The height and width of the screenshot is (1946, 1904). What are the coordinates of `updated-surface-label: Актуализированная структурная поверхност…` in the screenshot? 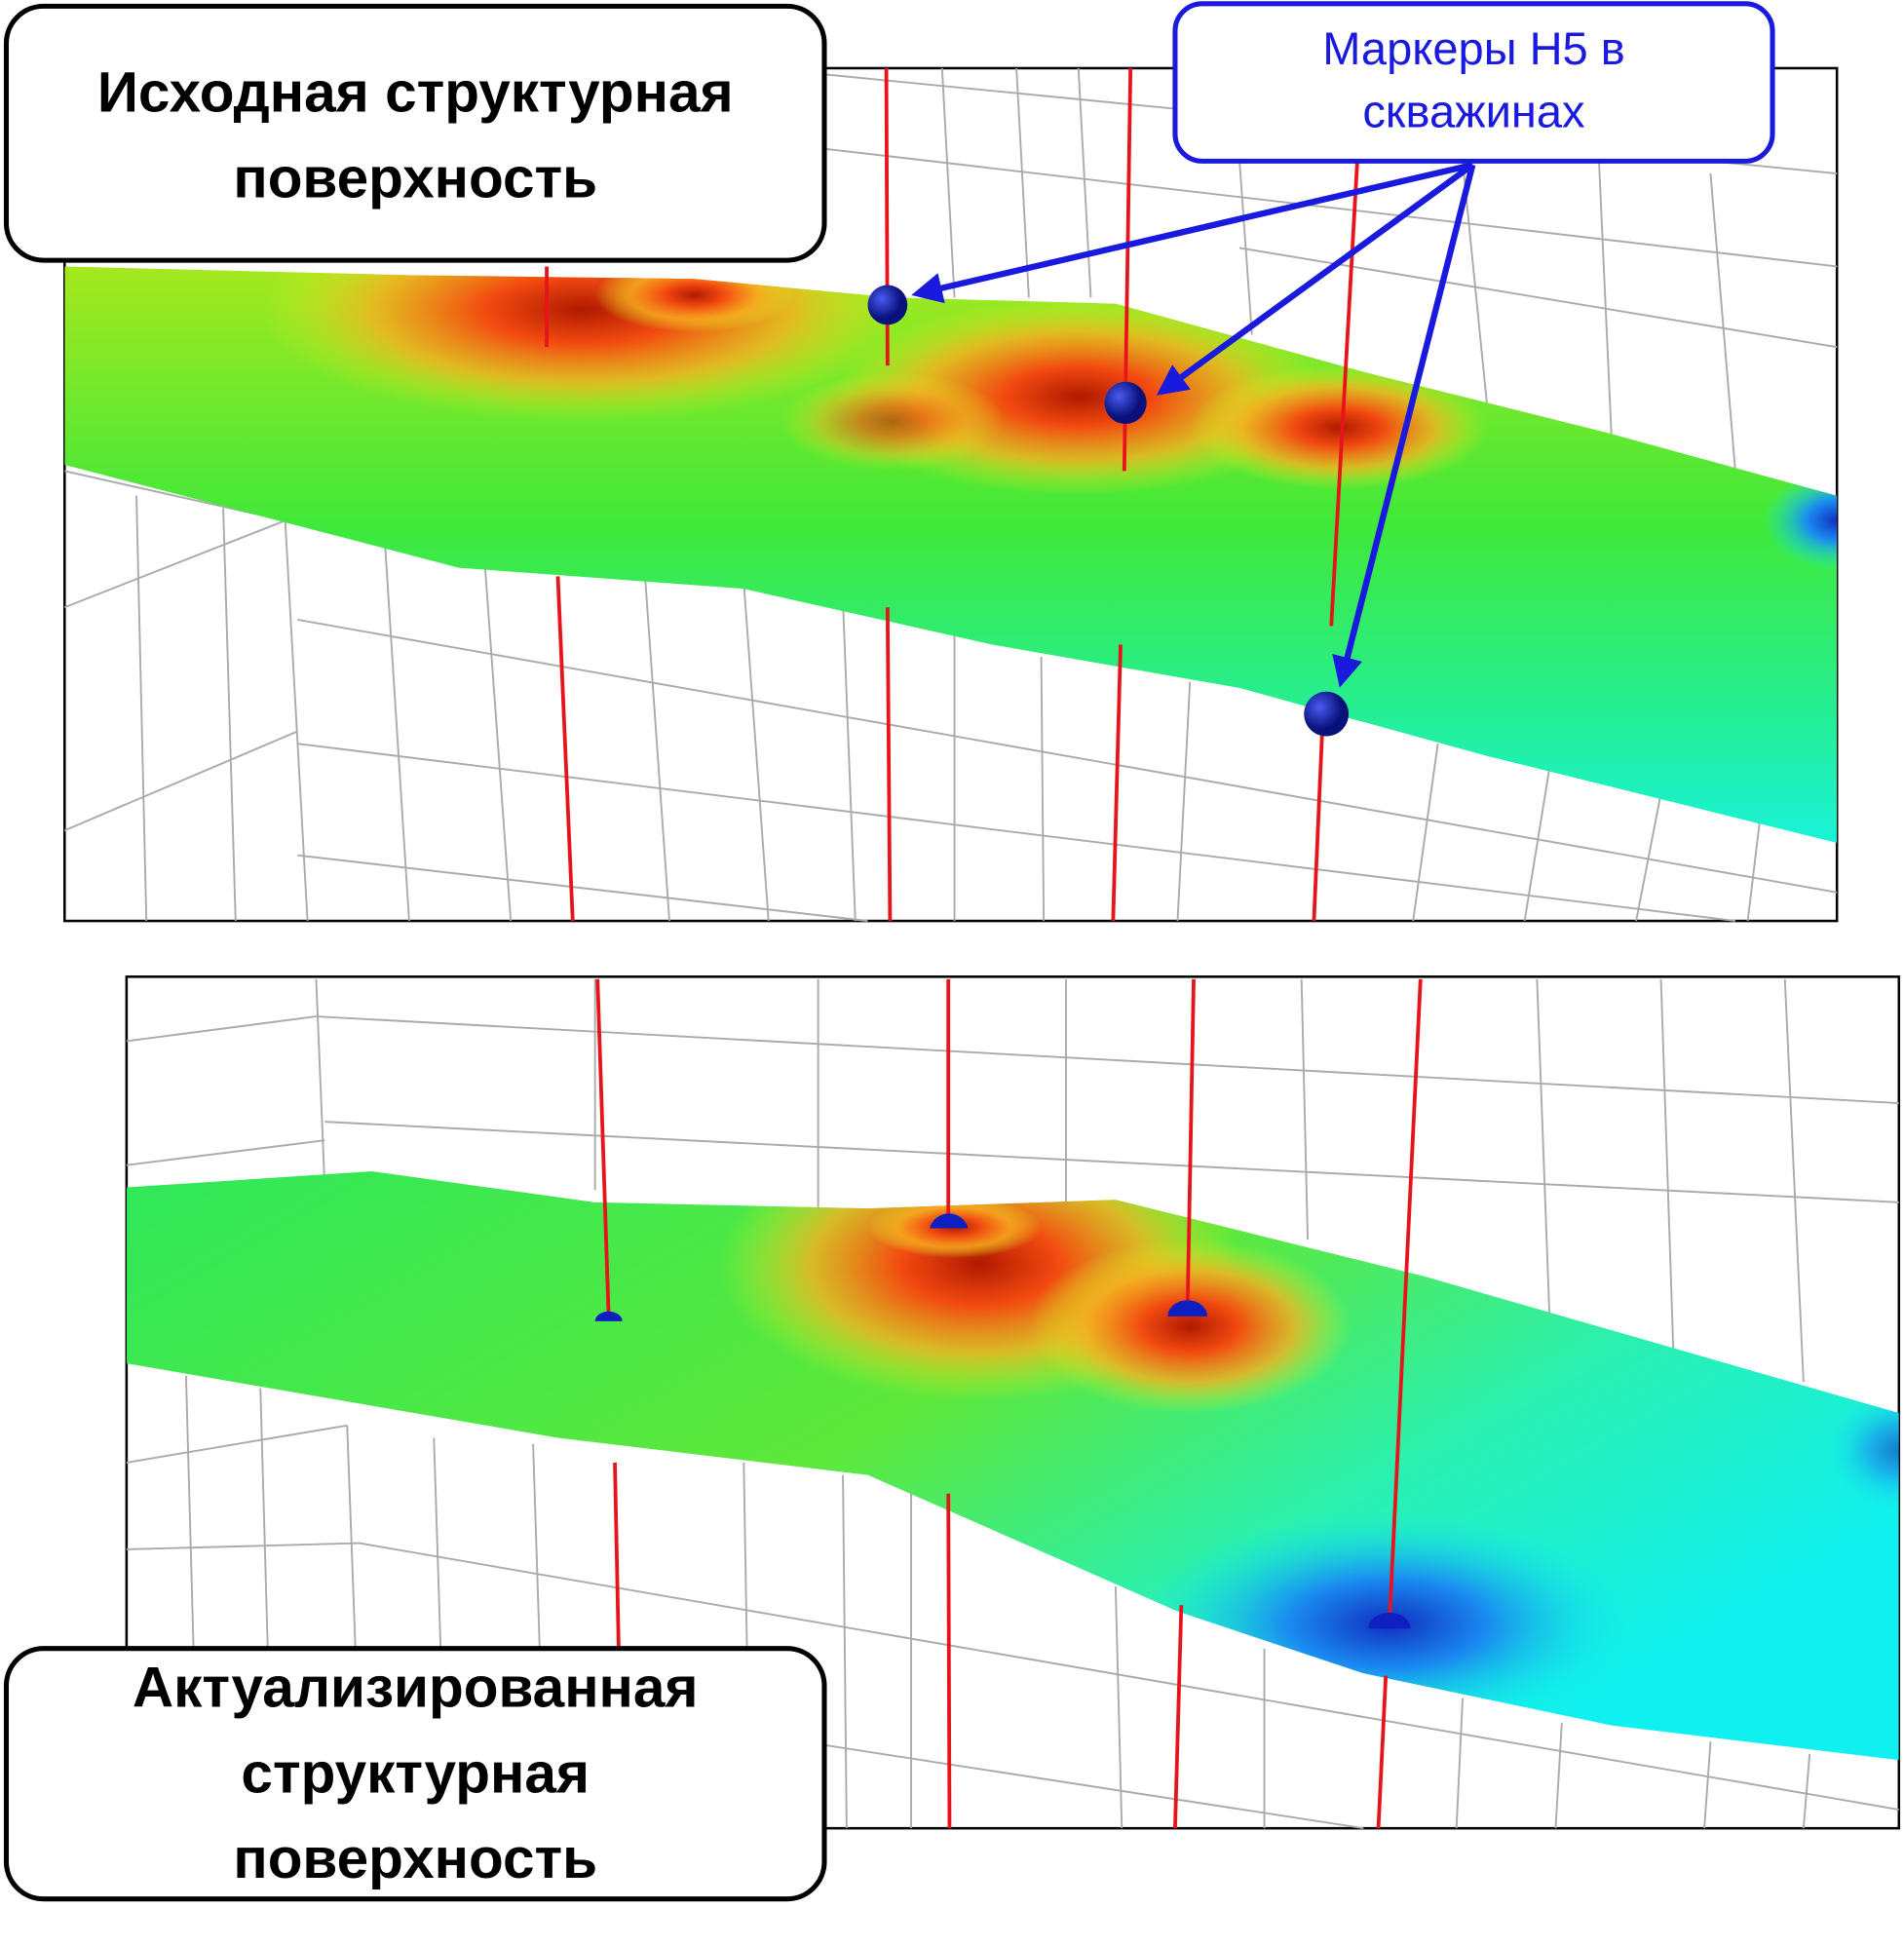 It's located at (415, 1774).